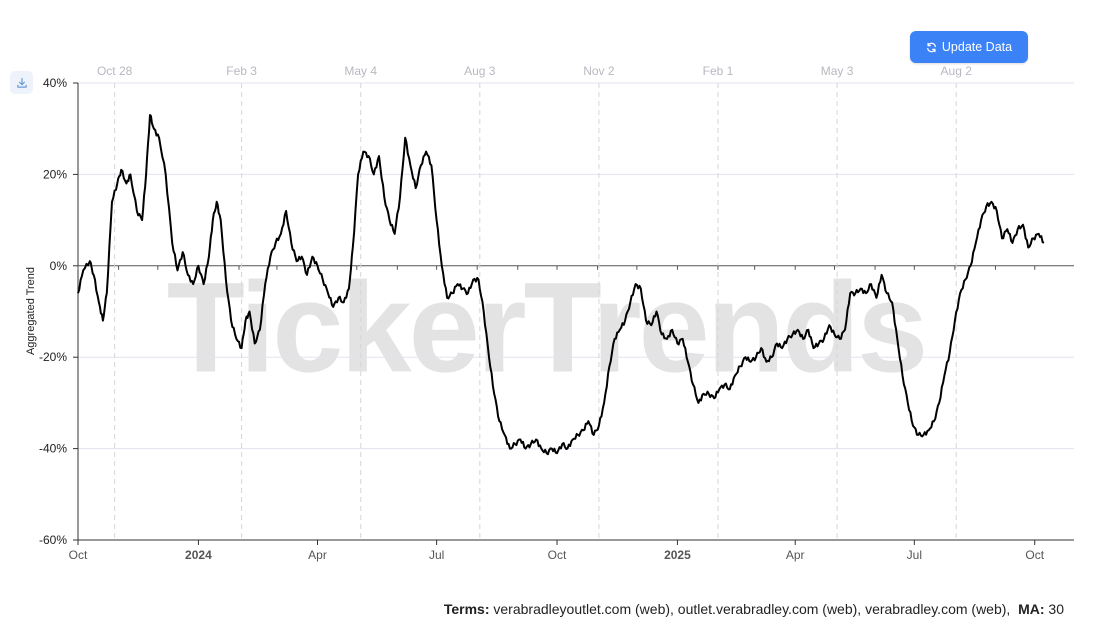 The height and width of the screenshot is (626, 1093). What do you see at coordinates (360, 71) in the screenshot?
I see `top-tick-label: May 4` at bounding box center [360, 71].